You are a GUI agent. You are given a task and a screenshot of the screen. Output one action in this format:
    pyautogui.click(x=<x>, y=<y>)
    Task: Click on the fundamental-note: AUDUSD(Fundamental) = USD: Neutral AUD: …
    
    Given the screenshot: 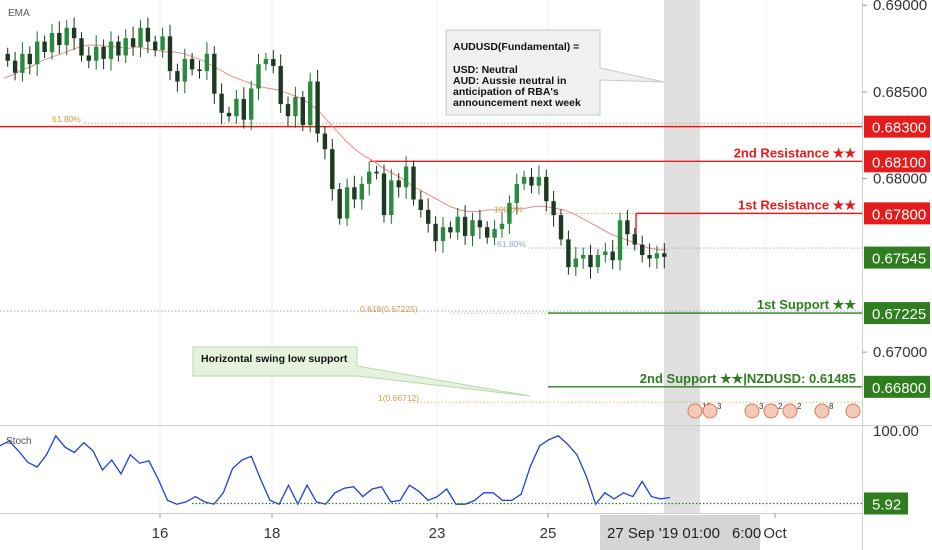 What is the action you would take?
    pyautogui.click(x=555, y=72)
    